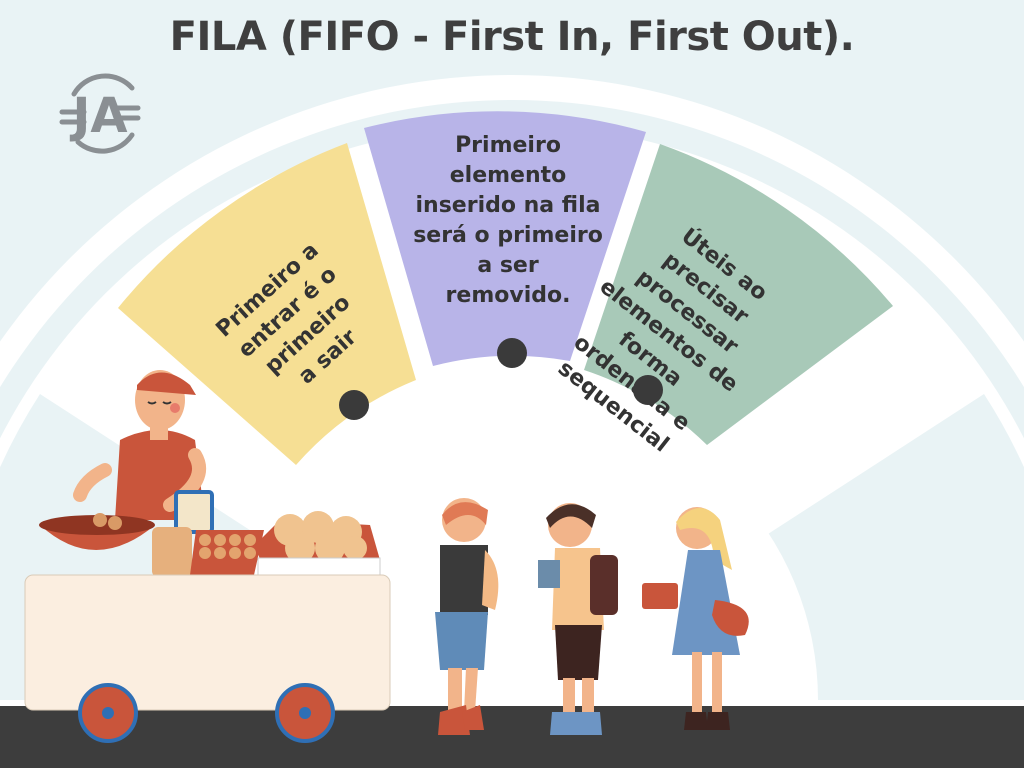 The height and width of the screenshot is (768, 1024). Describe the element at coordinates (578, 619) in the screenshot. I see `child-2-illustration` at that location.